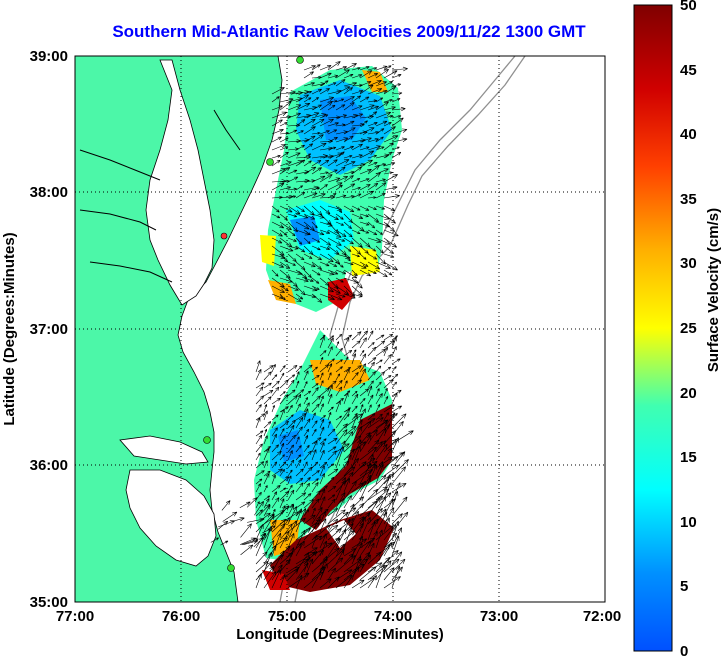 The width and height of the screenshot is (724, 659). Describe the element at coordinates (49, 329) in the screenshot. I see `y-tick-label: 37:00` at that location.